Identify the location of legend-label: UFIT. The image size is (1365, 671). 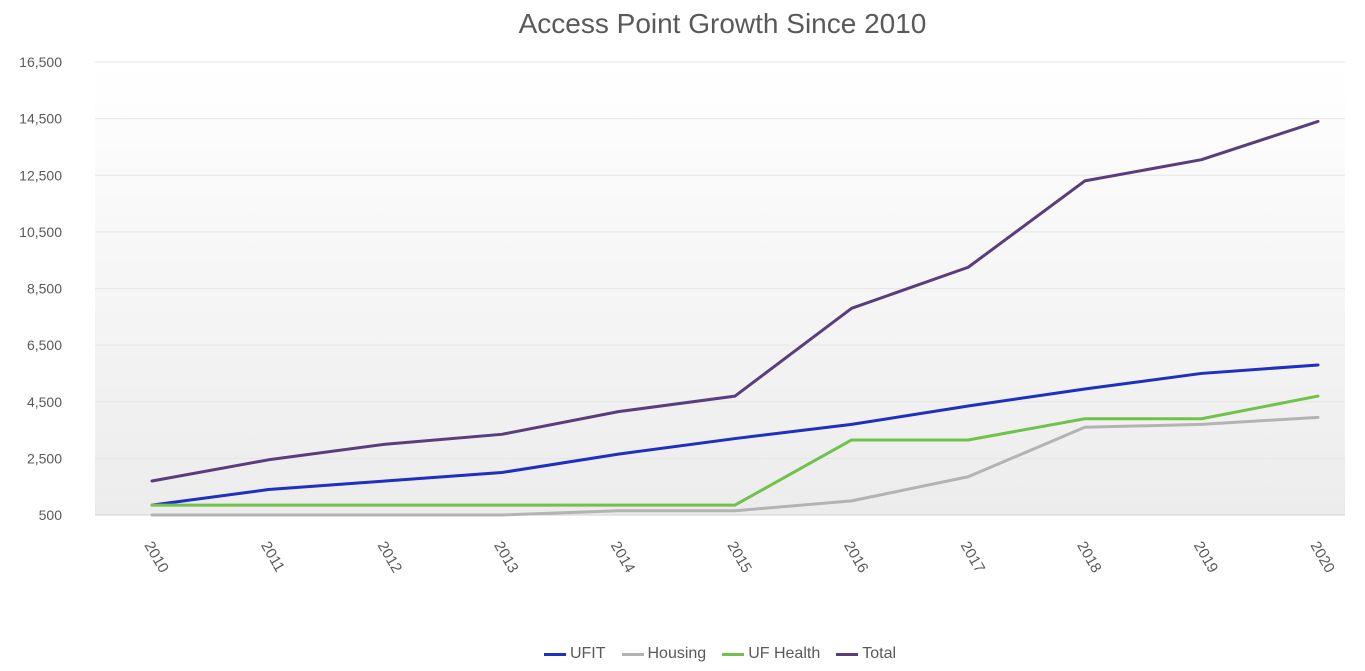
(587, 653).